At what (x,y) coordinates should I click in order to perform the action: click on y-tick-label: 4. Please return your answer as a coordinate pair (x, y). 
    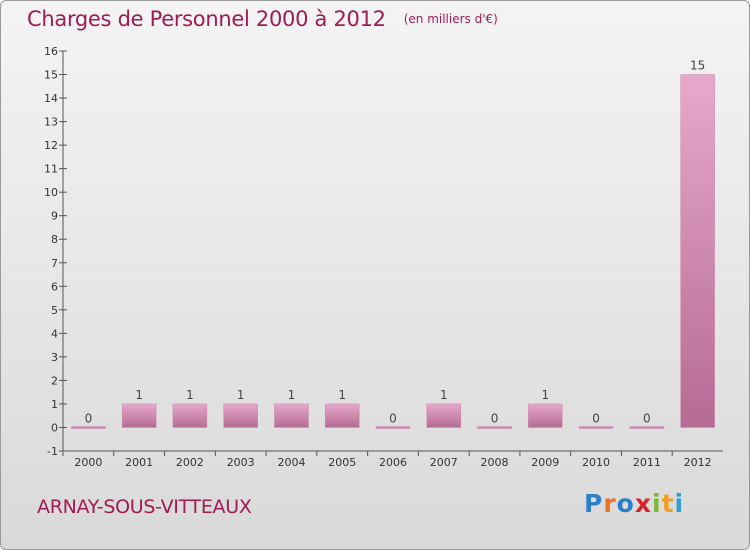
    Looking at the image, I should click on (54, 333).